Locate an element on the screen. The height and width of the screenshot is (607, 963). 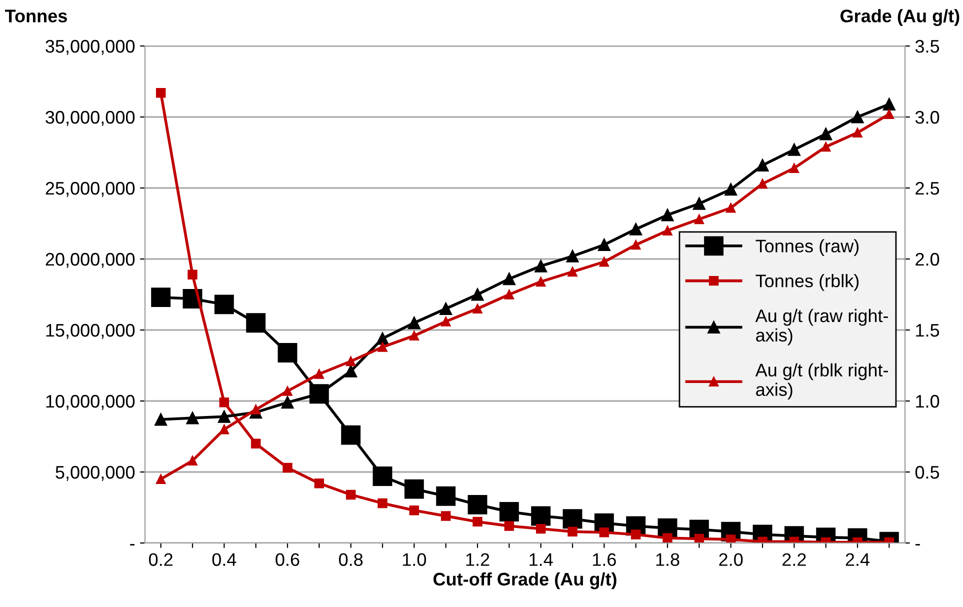
x-tick-label: 0.8 is located at coordinates (350, 559).